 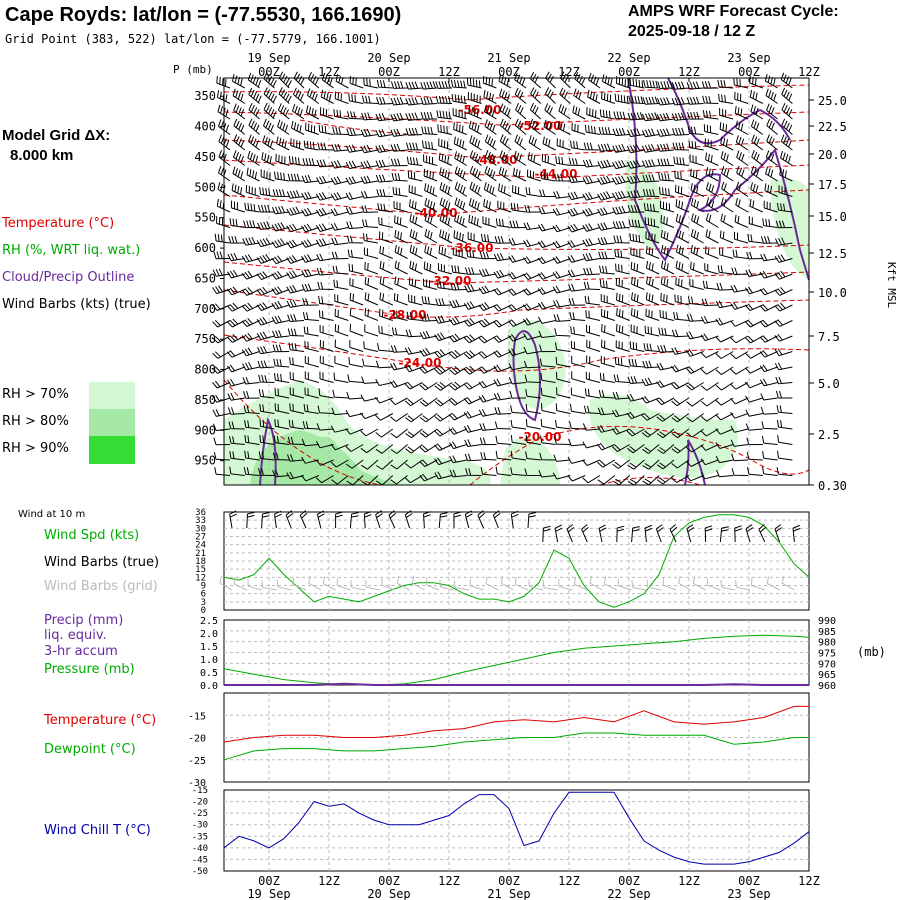 What do you see at coordinates (516, 724) in the screenshot?
I see `temperature-line` at bounding box center [516, 724].